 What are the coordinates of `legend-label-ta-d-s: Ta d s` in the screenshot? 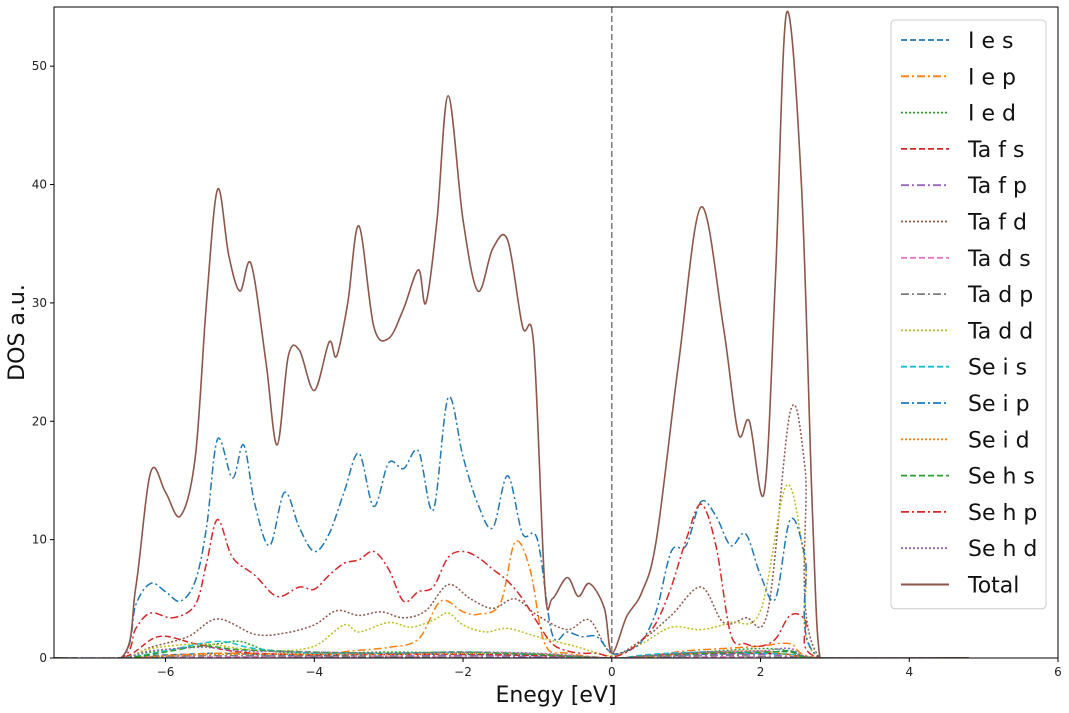 It's located at (999, 259).